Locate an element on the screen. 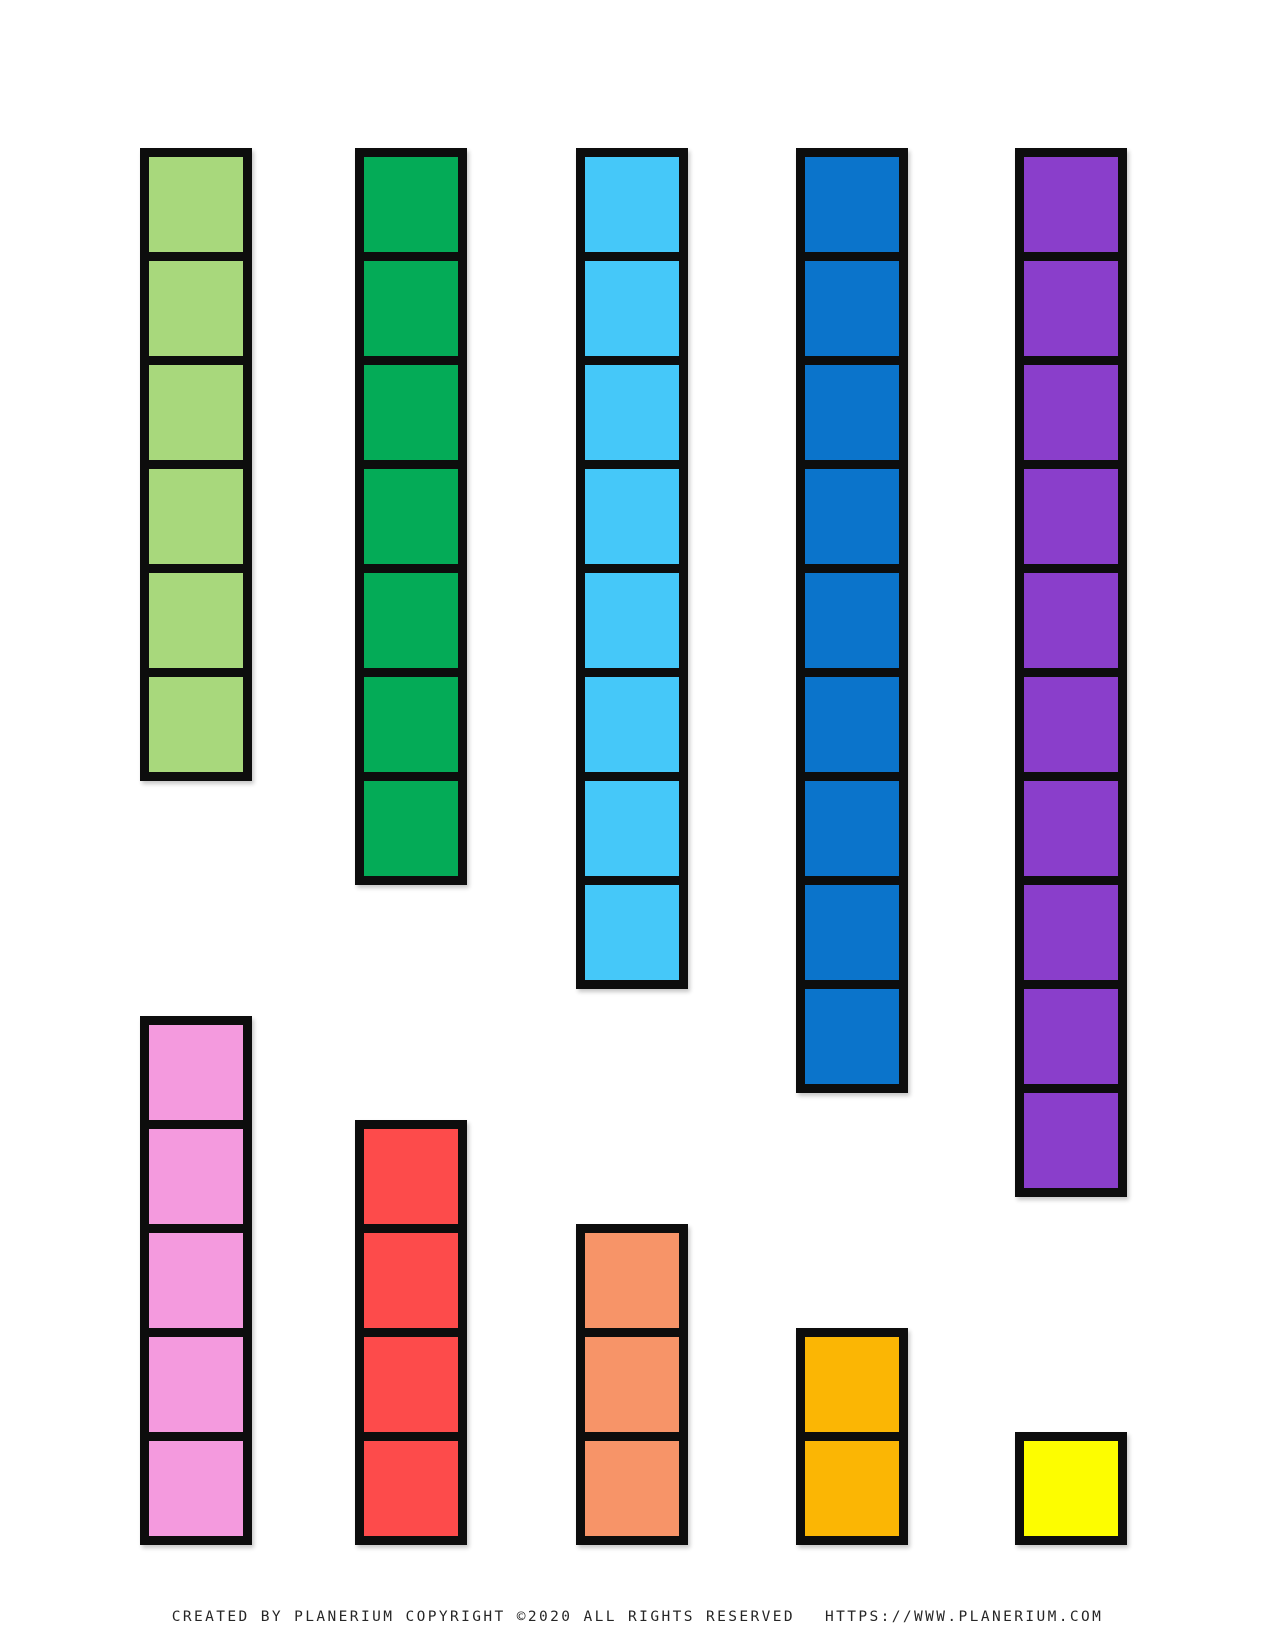  tower-light-green is located at coordinates (196, 464).